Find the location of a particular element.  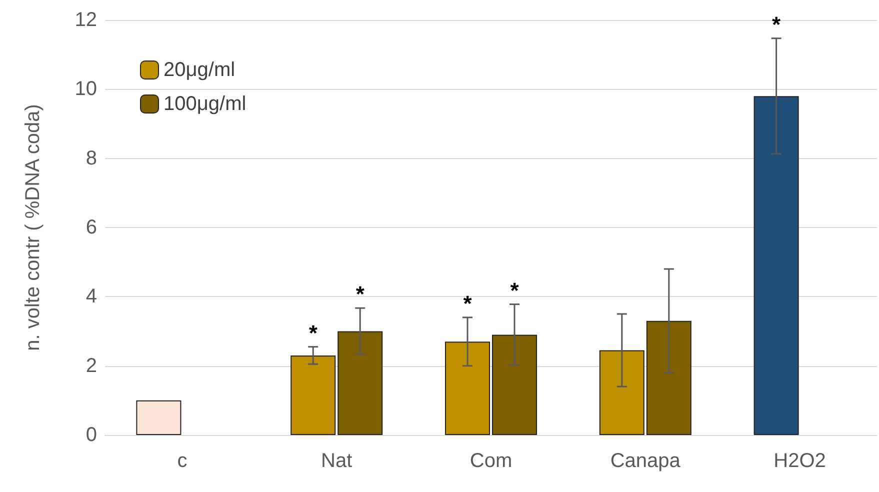

x-tick-label: Nat is located at coordinates (337, 461).